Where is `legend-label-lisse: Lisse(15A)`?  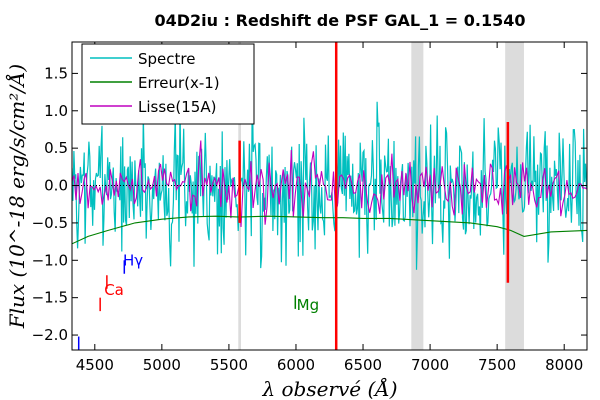 legend-label-lisse: Lisse(15A) is located at coordinates (177, 107).